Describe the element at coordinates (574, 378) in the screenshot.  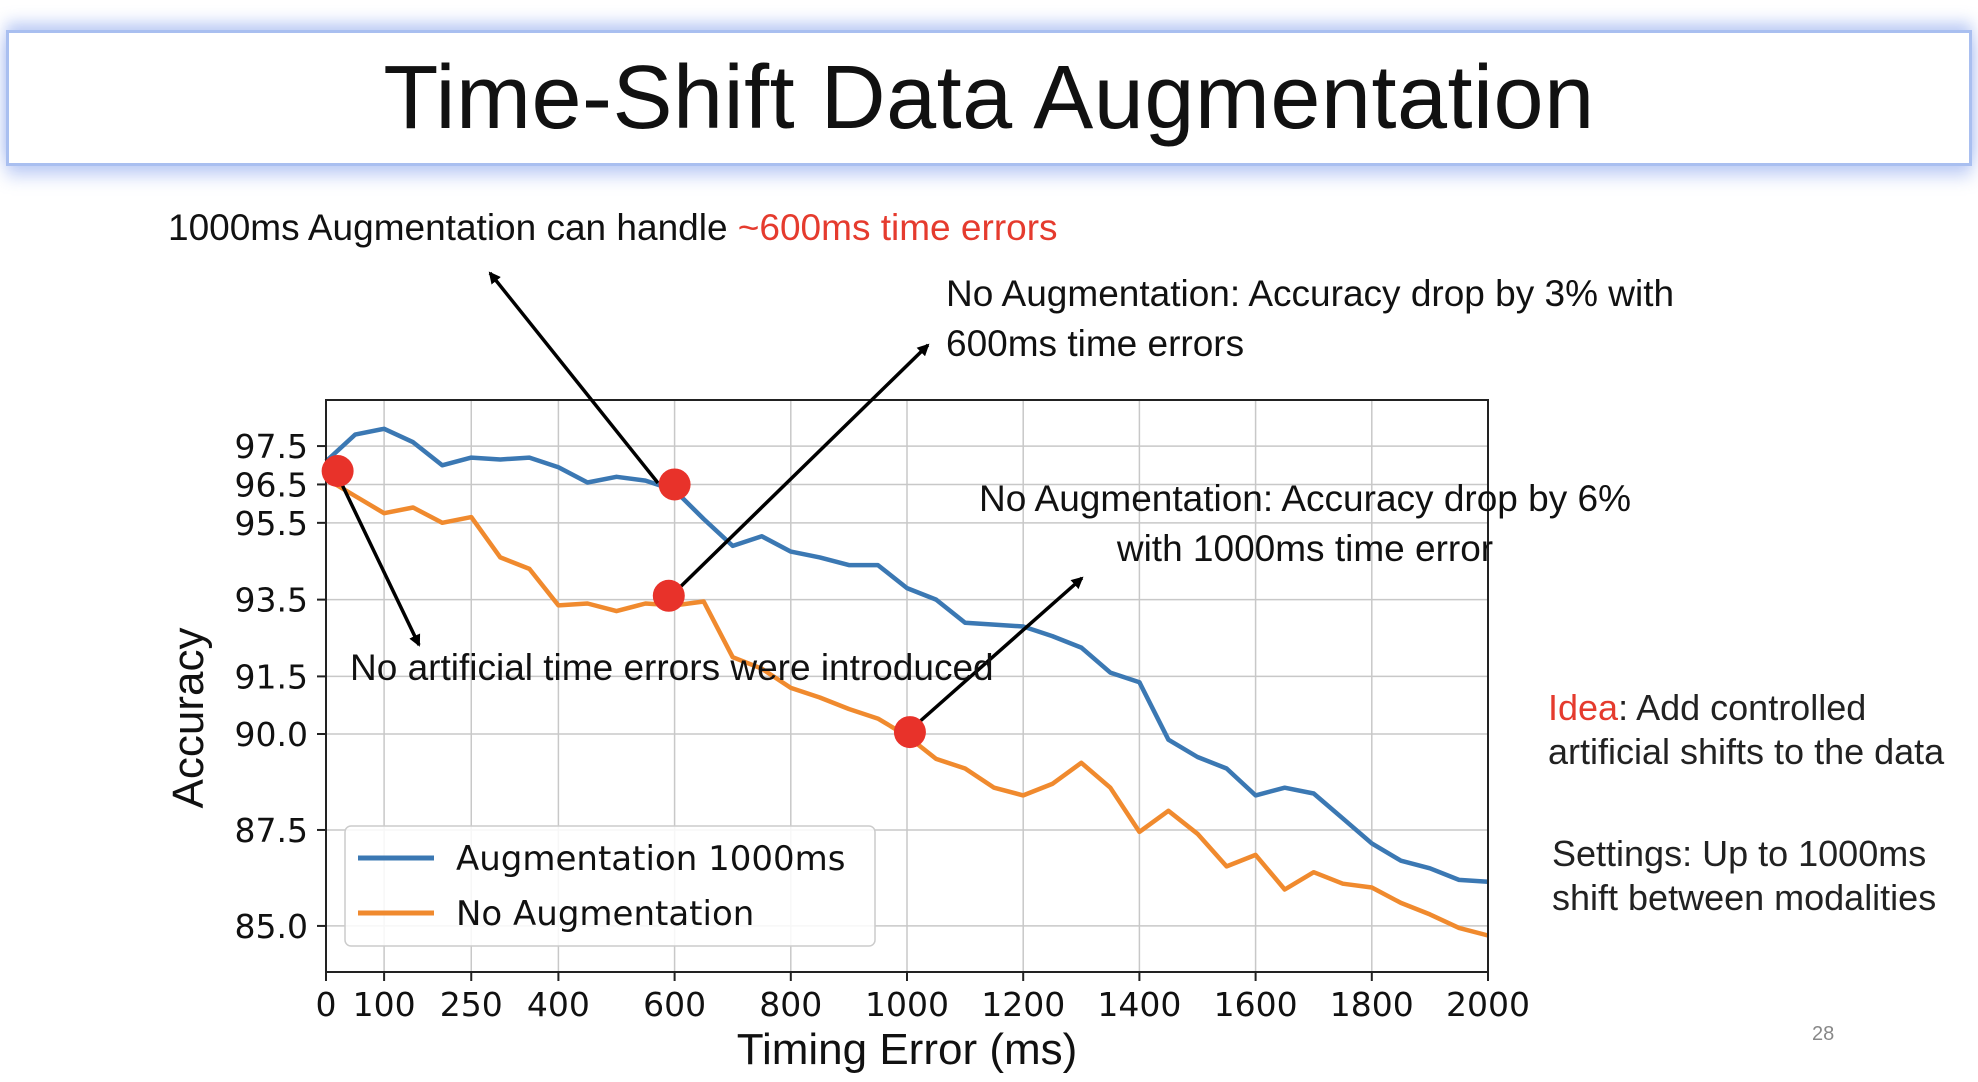
I see `arrow-to-600ms-handling` at that location.